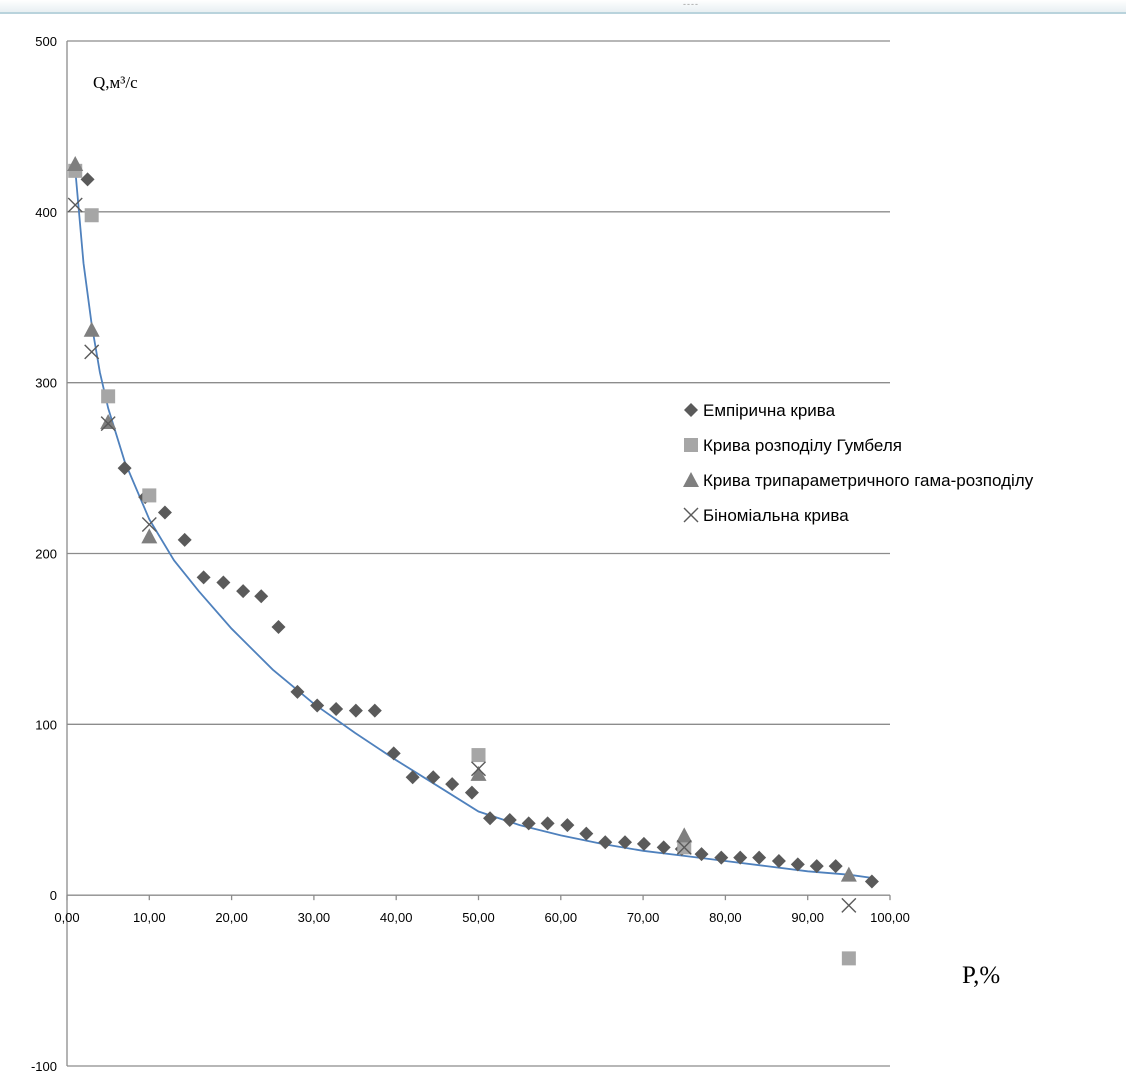 The width and height of the screenshot is (1126, 1074). I want to click on y-tick-label: 300, so click(46, 383).